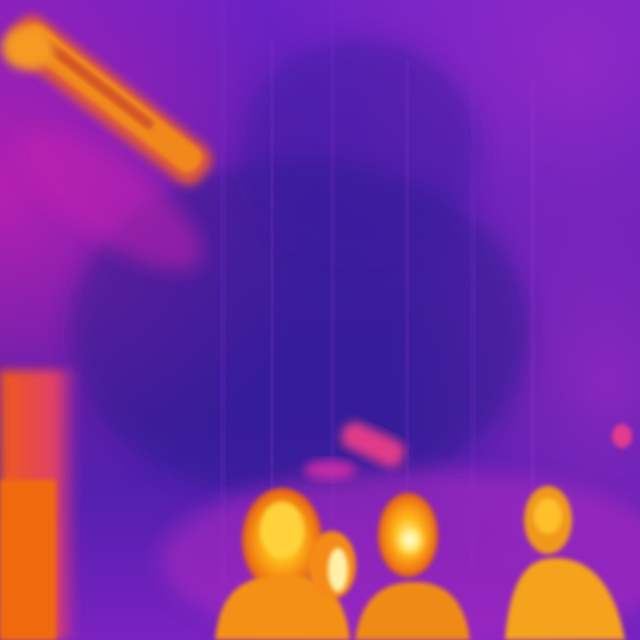 Image resolution: width=640 pixels, height=640 pixels. Describe the element at coordinates (332, 565) in the screenshot. I see `person-center` at that location.